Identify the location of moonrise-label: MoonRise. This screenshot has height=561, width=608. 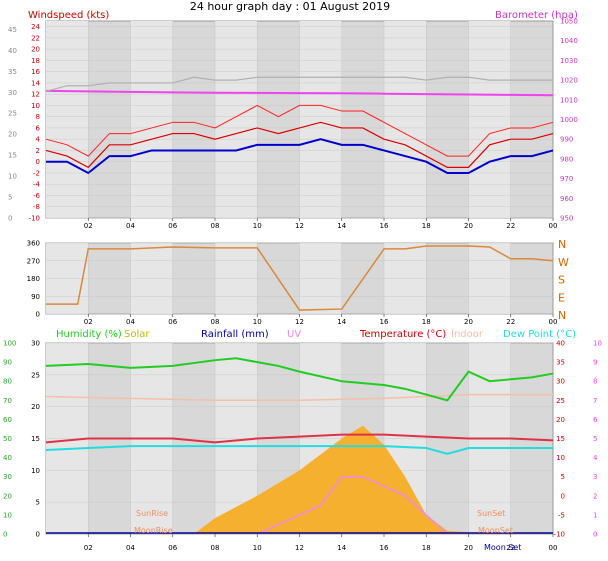
(153, 530).